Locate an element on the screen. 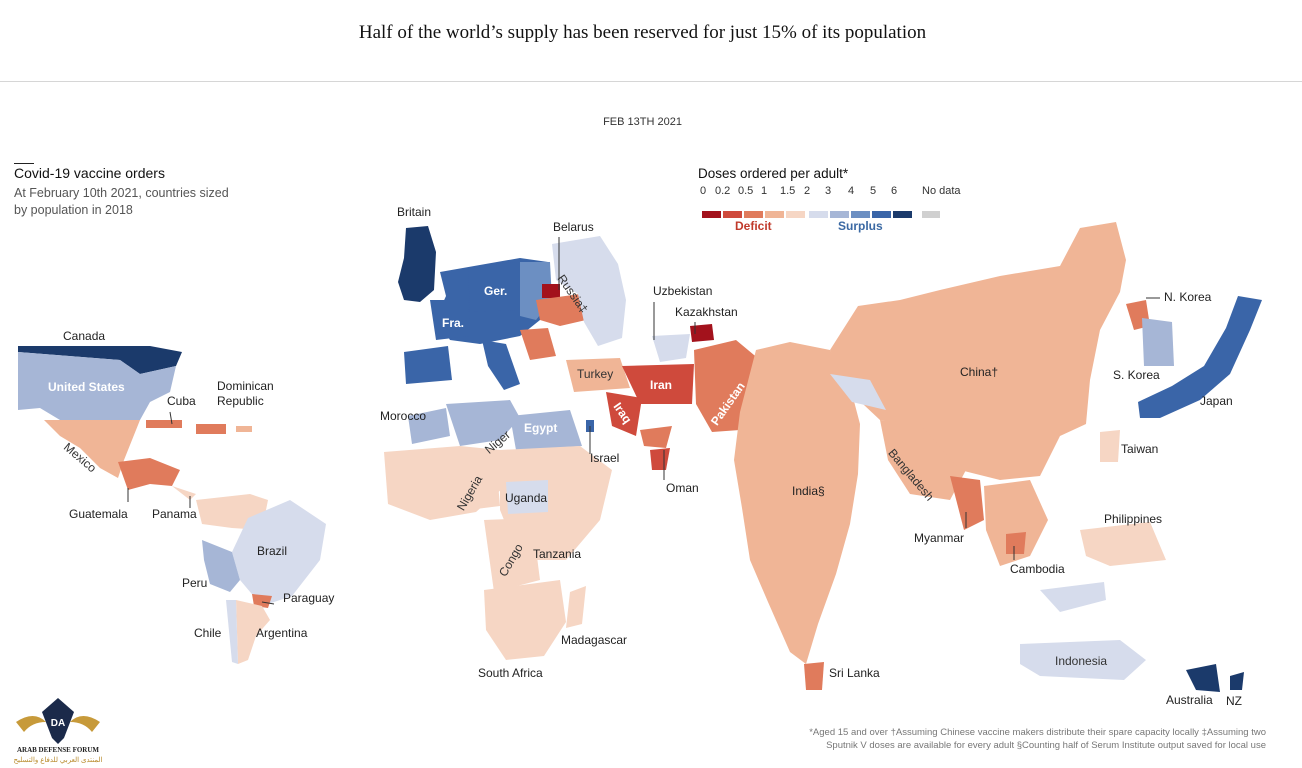  label-dominican-republic-1: Dominican is located at coordinates (245, 386).